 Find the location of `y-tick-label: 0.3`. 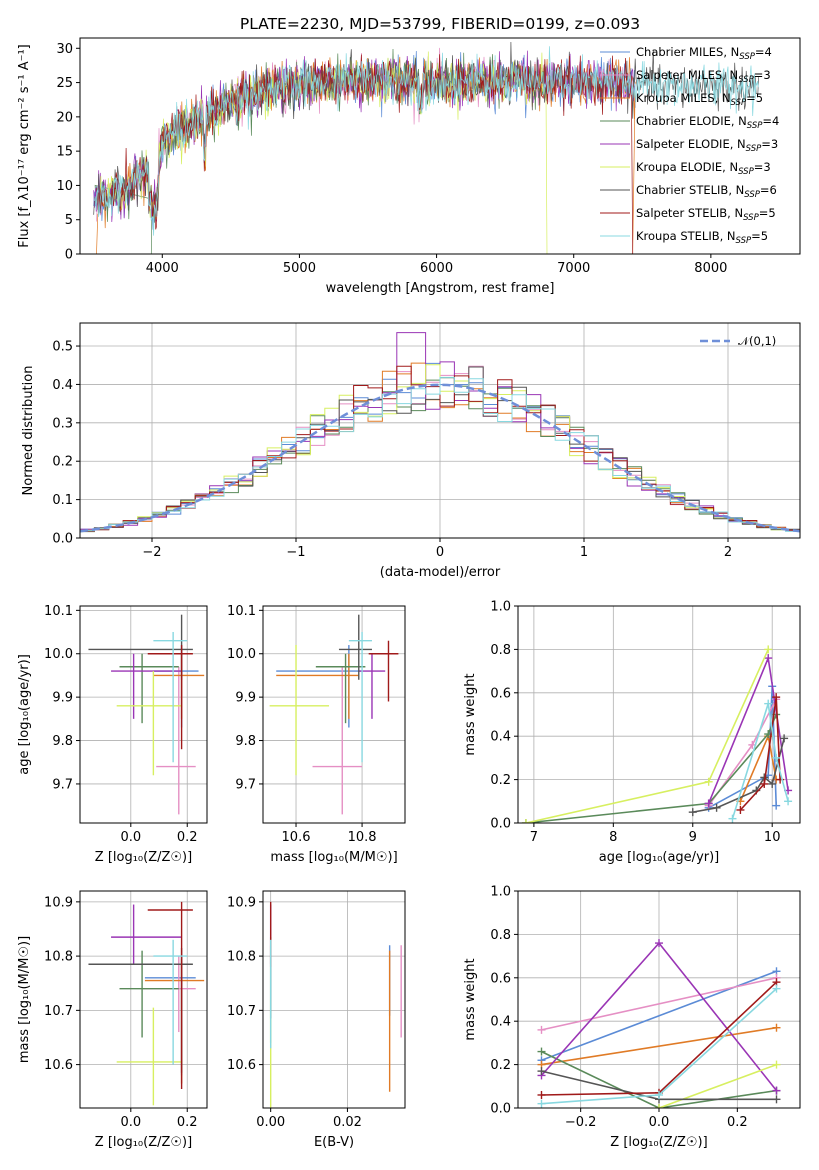

y-tick-label: 0.3 is located at coordinates (62, 423).